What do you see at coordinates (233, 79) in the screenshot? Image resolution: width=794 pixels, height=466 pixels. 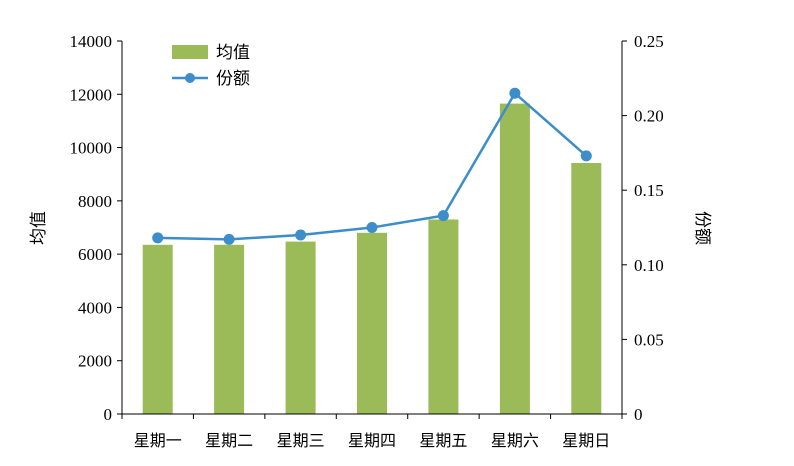 I see `legend-label-line: 份额` at bounding box center [233, 79].